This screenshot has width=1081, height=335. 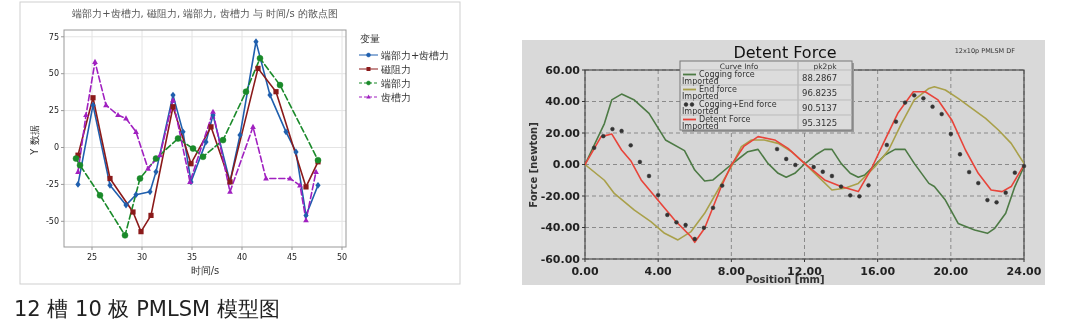 What do you see at coordinates (563, 133) in the screenshot?
I see `y-tick-label: 20.00` at bounding box center [563, 133].